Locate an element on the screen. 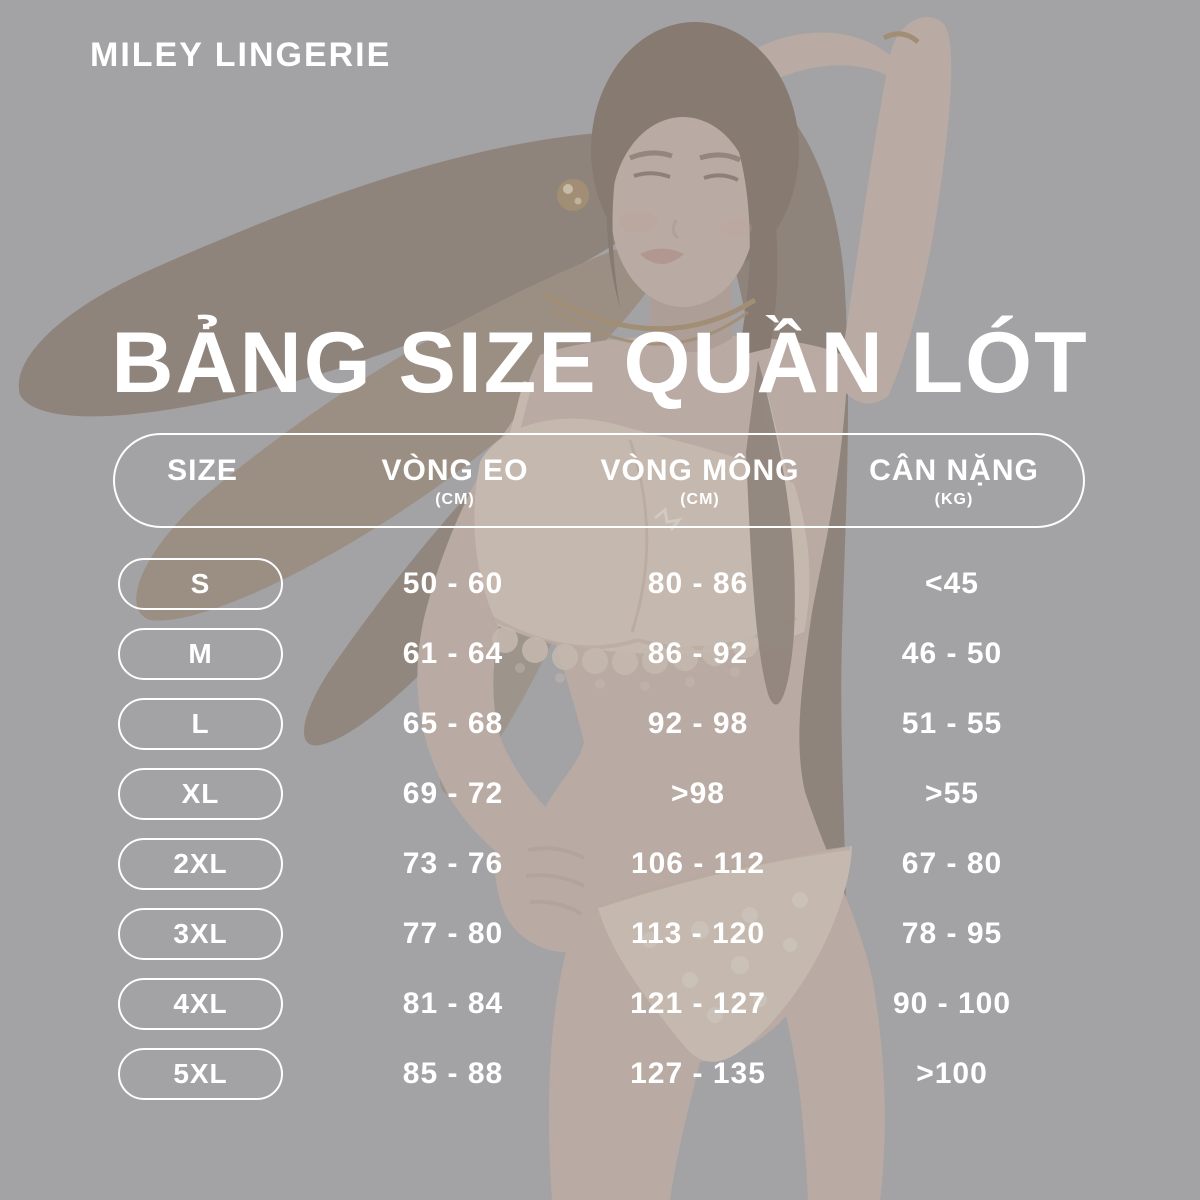 This screenshot has height=1200, width=1200. bra-strap-left is located at coordinates (517, 424).